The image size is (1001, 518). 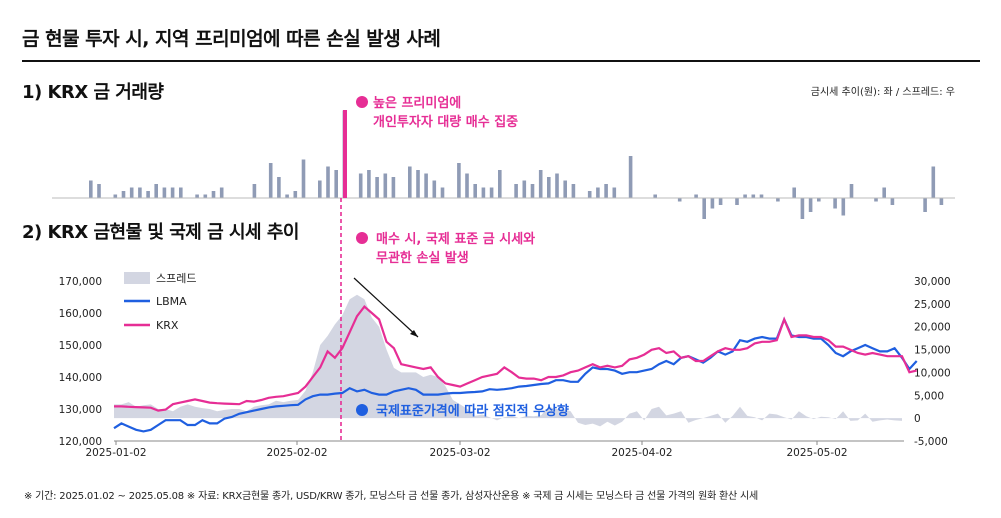 What do you see at coordinates (80, 410) in the screenshot?
I see `left-tick-label: 130,000` at bounding box center [80, 410].